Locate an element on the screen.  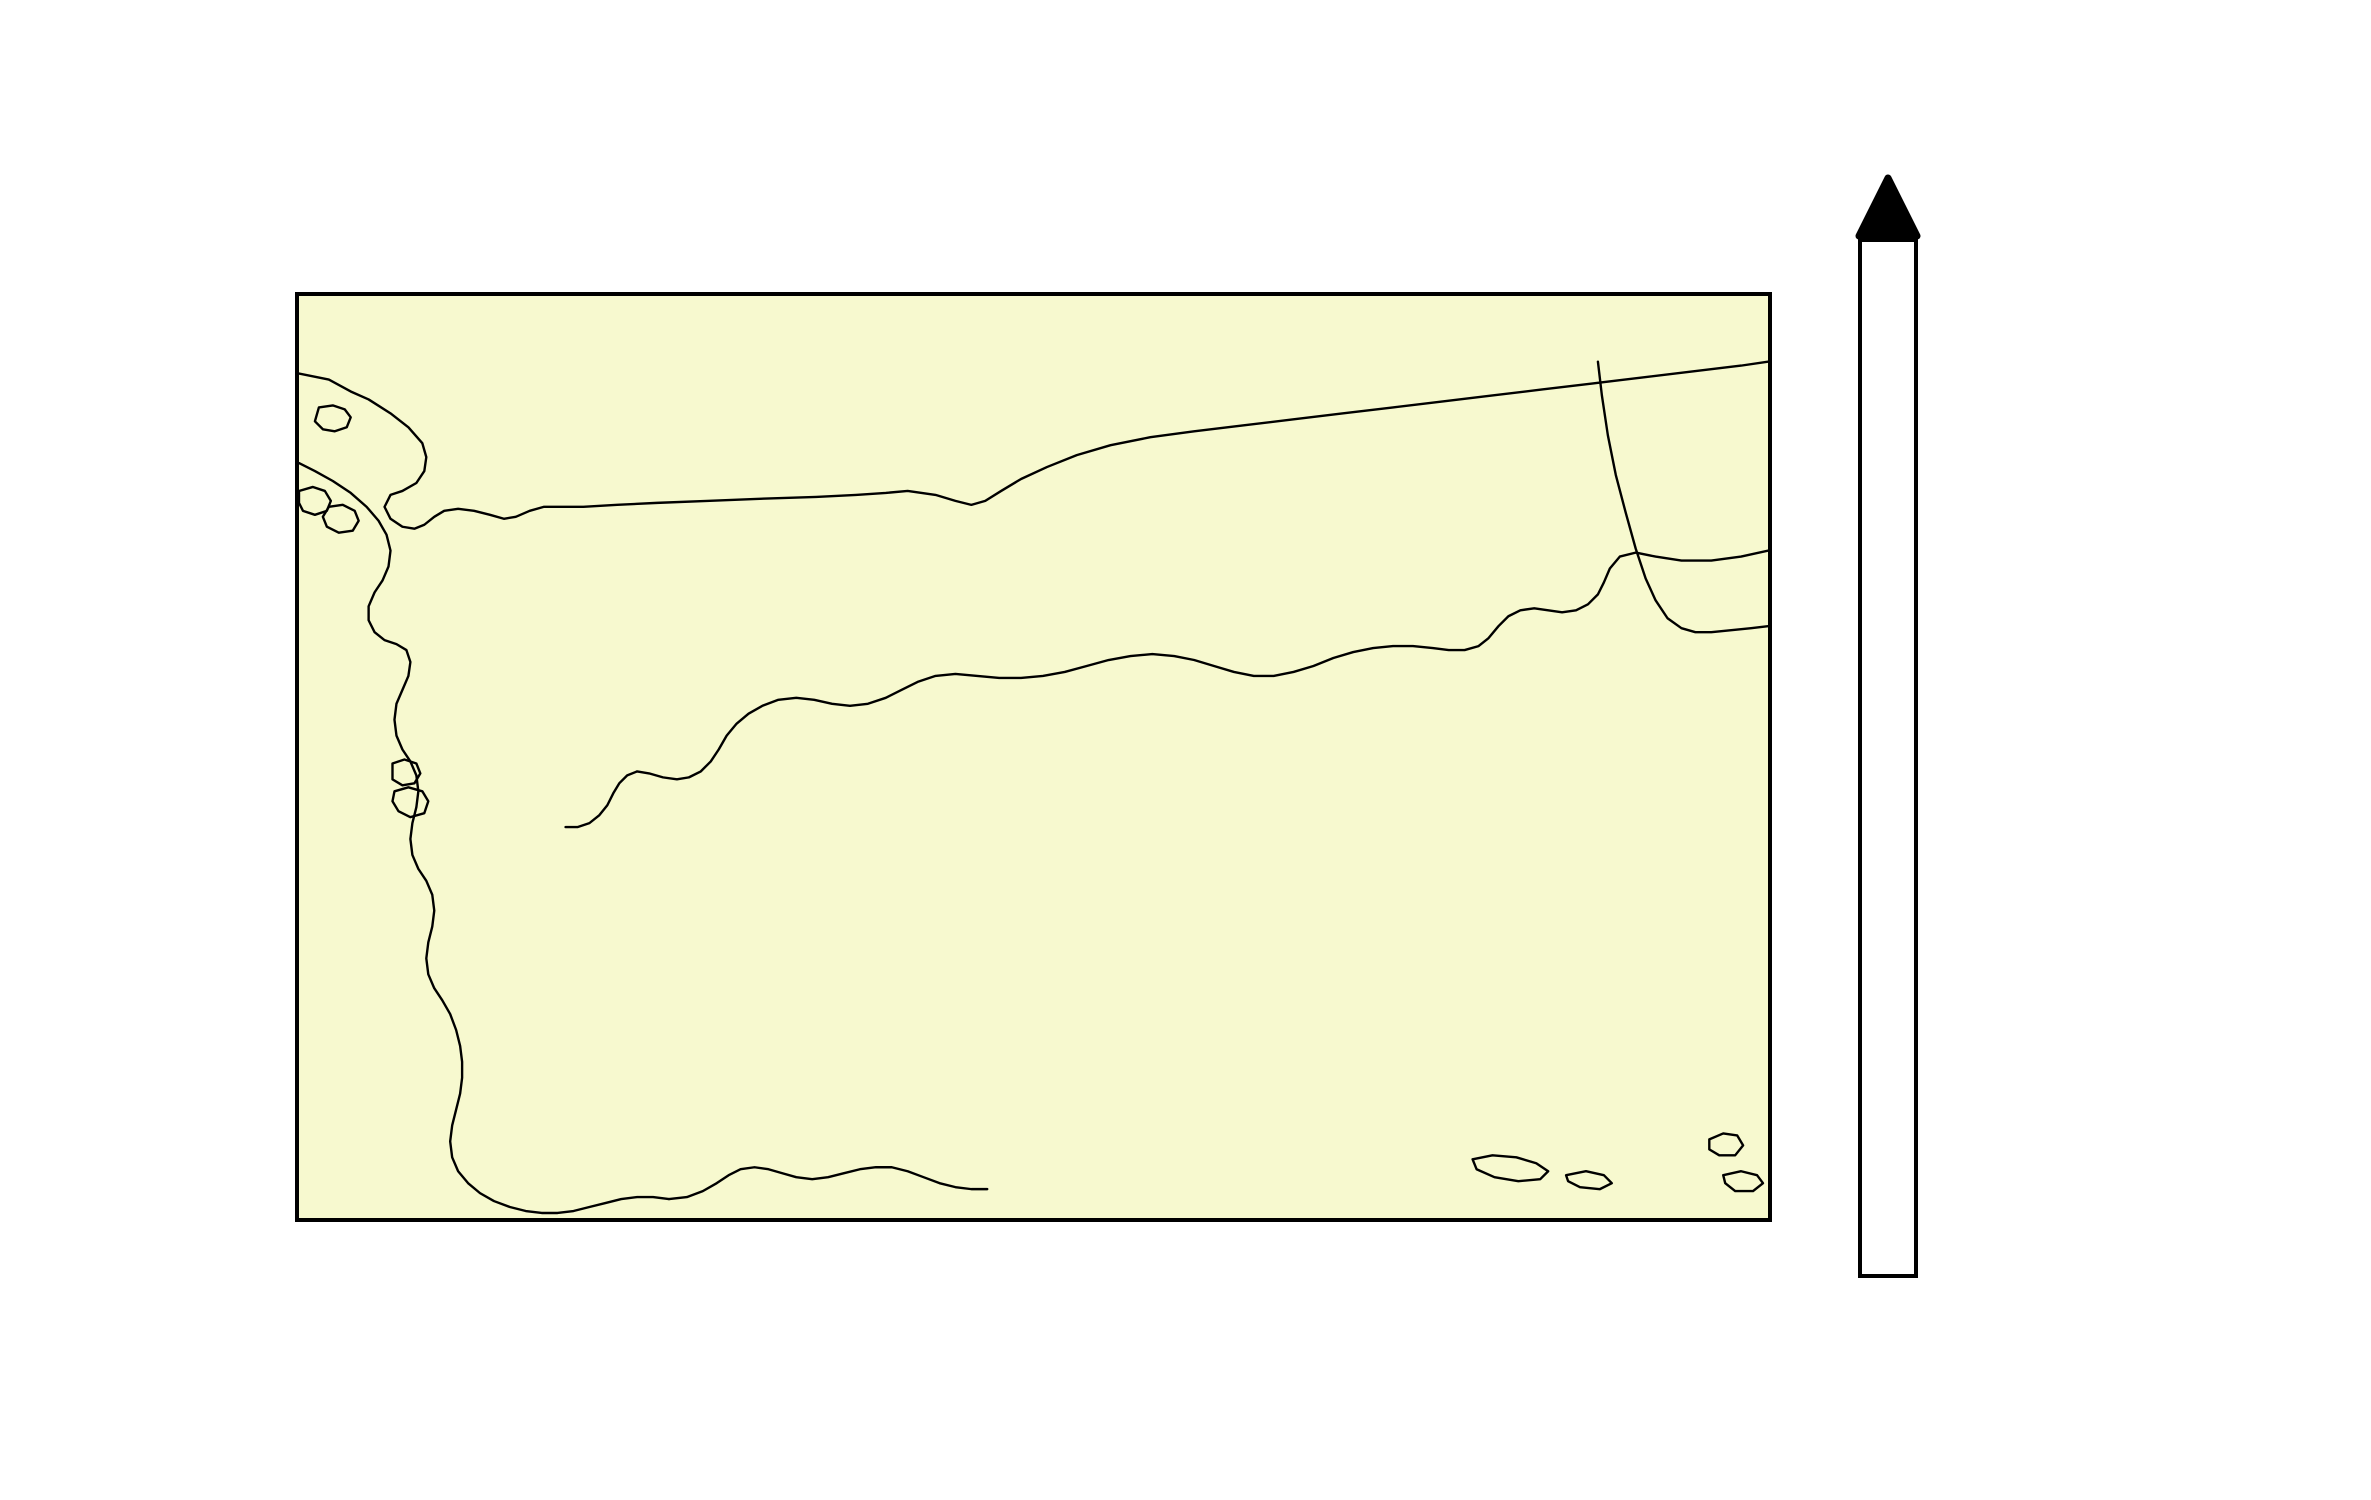
colorbar-extend-max-arrow is located at coordinates (1888, 207).